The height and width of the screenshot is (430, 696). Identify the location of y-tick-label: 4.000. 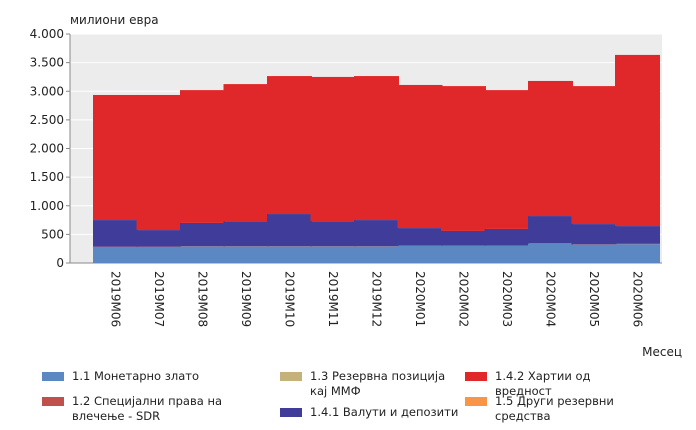
(47, 34).